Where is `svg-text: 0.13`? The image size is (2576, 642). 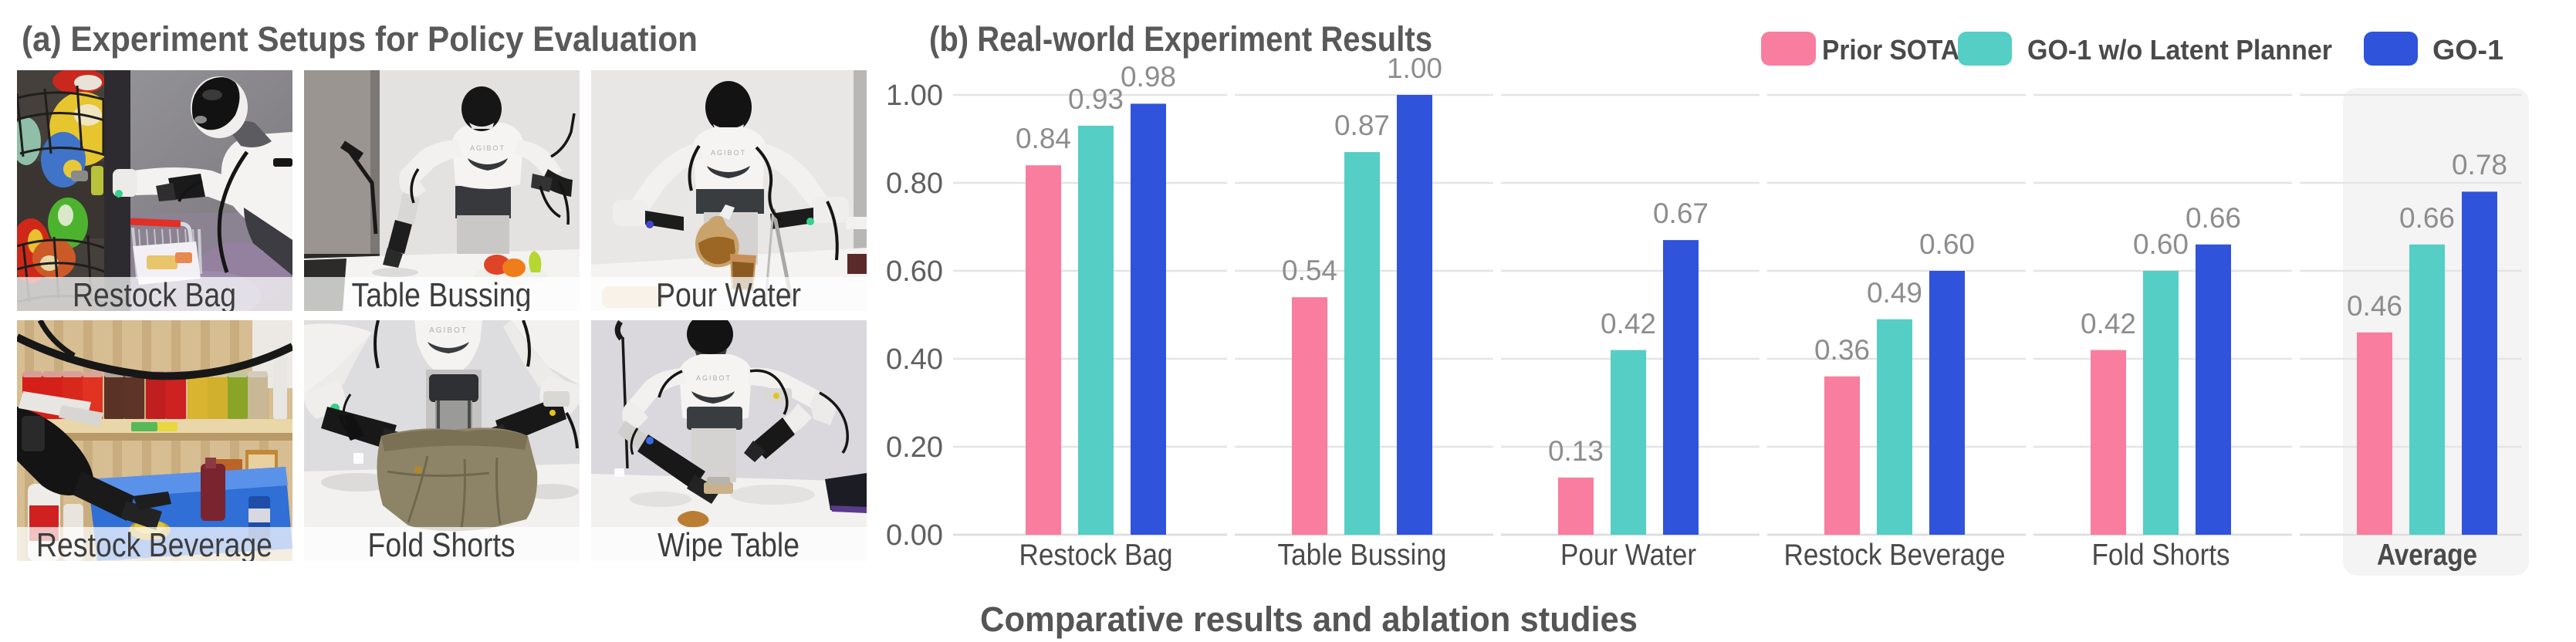
svg-text: 0.13 is located at coordinates (1576, 451).